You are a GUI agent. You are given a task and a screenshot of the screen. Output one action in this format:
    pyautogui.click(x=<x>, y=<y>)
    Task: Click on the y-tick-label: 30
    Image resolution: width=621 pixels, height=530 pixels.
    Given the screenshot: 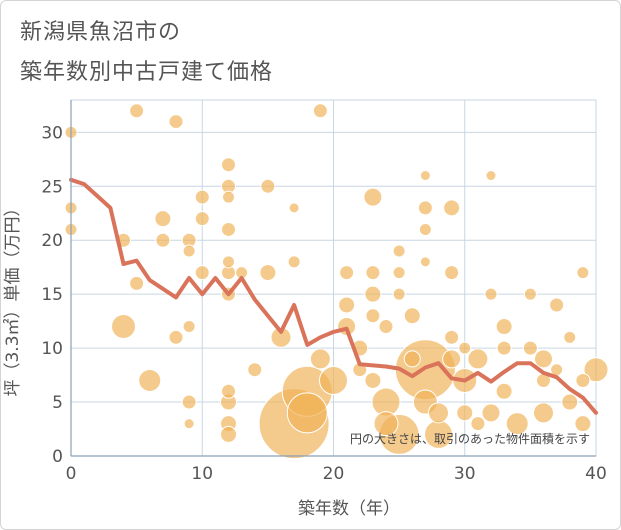 What is the action you would take?
    pyautogui.click(x=52, y=133)
    